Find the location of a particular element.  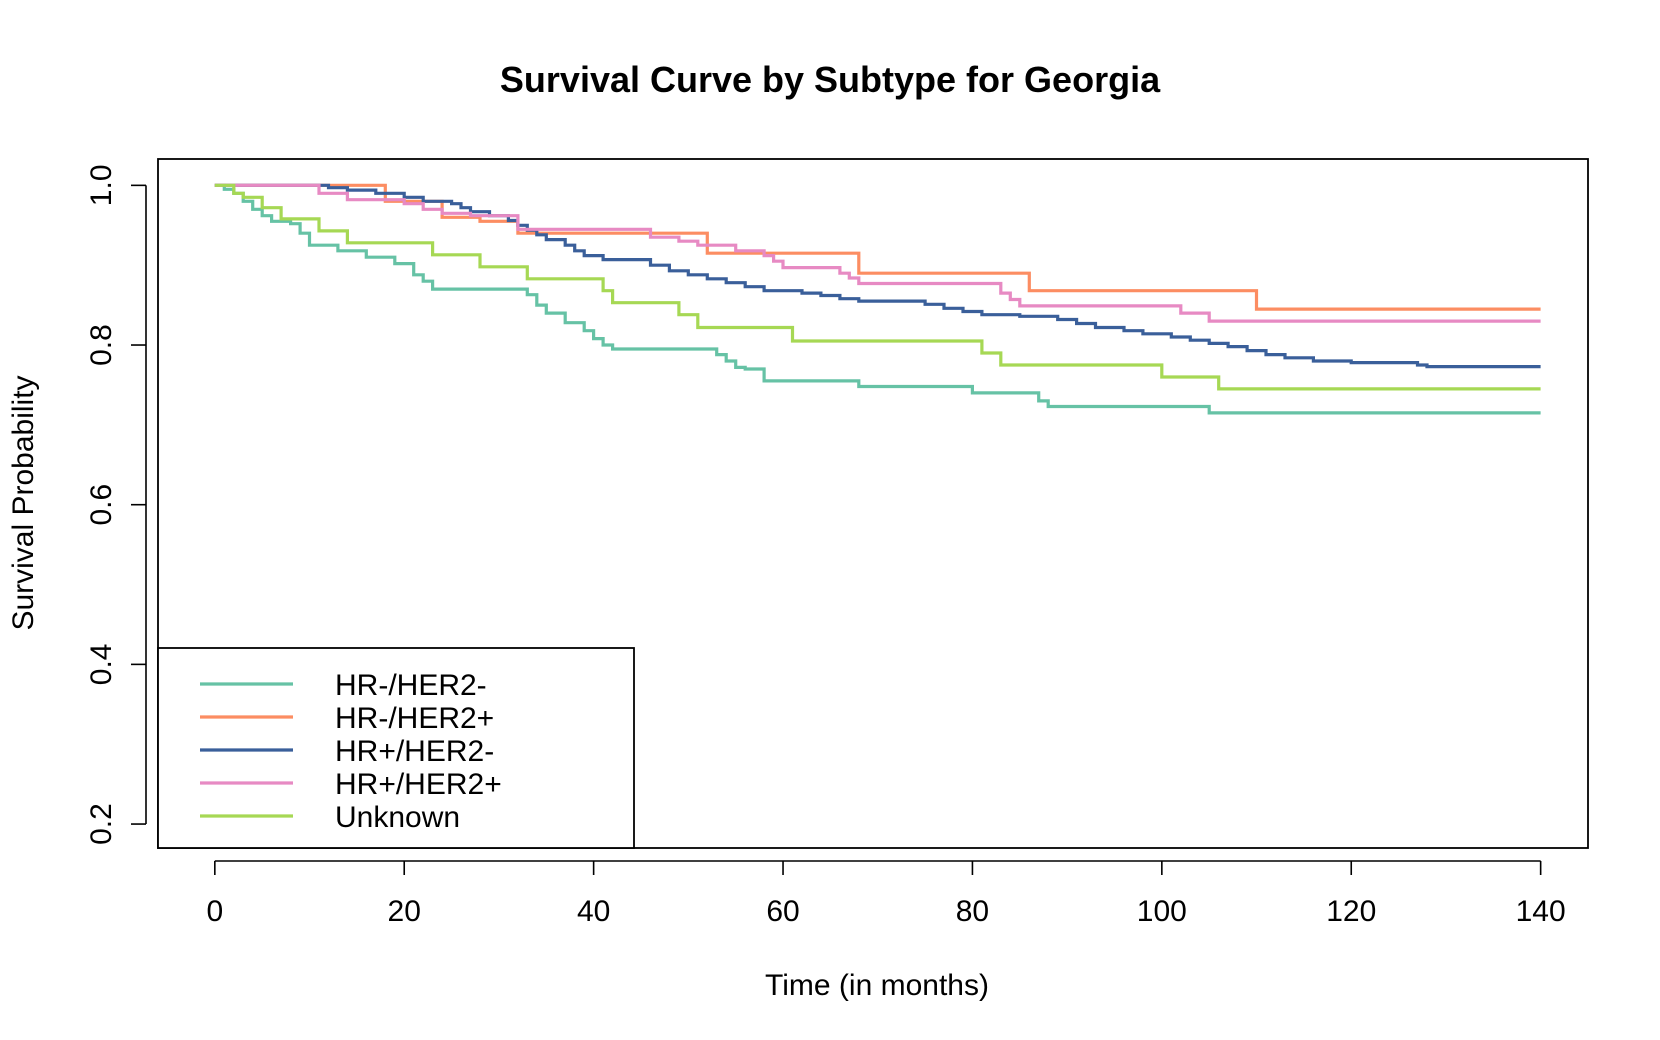

x-tick-label-100: 100 is located at coordinates (1162, 911).